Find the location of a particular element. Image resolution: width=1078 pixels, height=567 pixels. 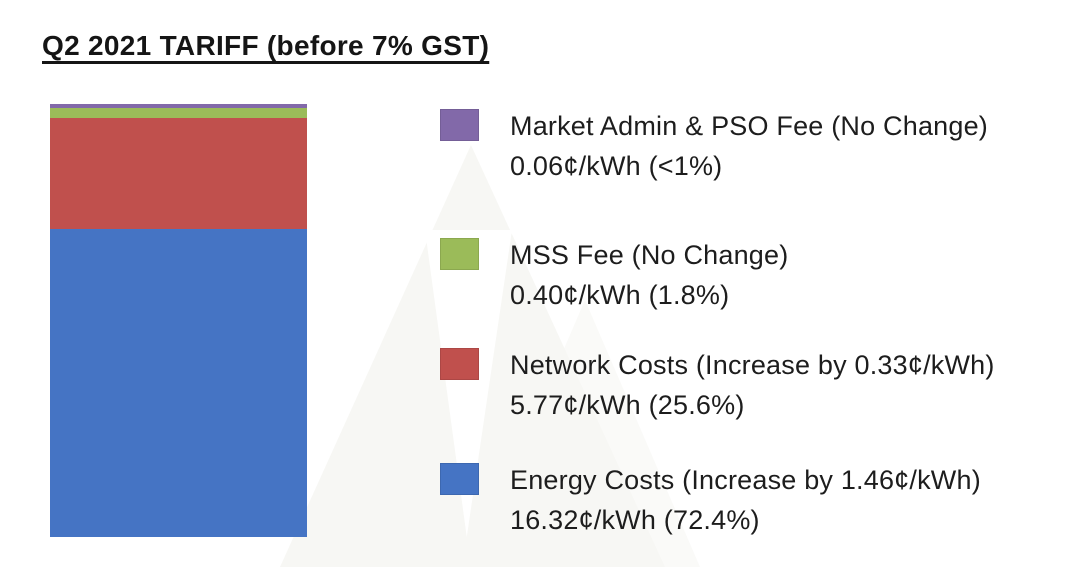

legend-value: 16.32¢/kWh (72.4%) is located at coordinates (635, 520).